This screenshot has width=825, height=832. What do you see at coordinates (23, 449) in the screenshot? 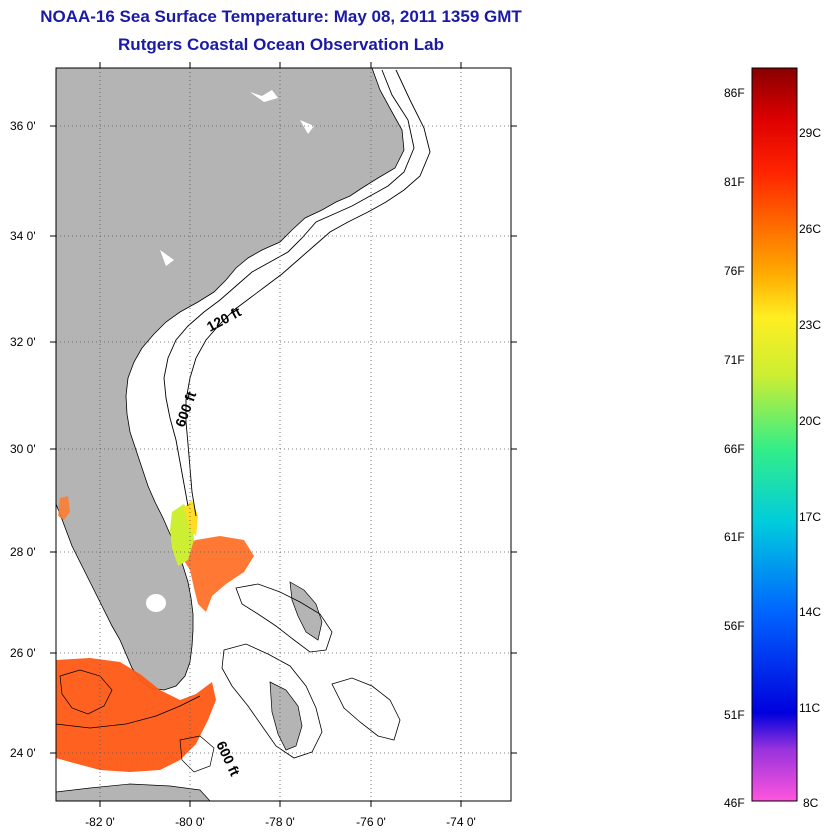
I see `lat-tick-label: 30 0'` at bounding box center [23, 449].